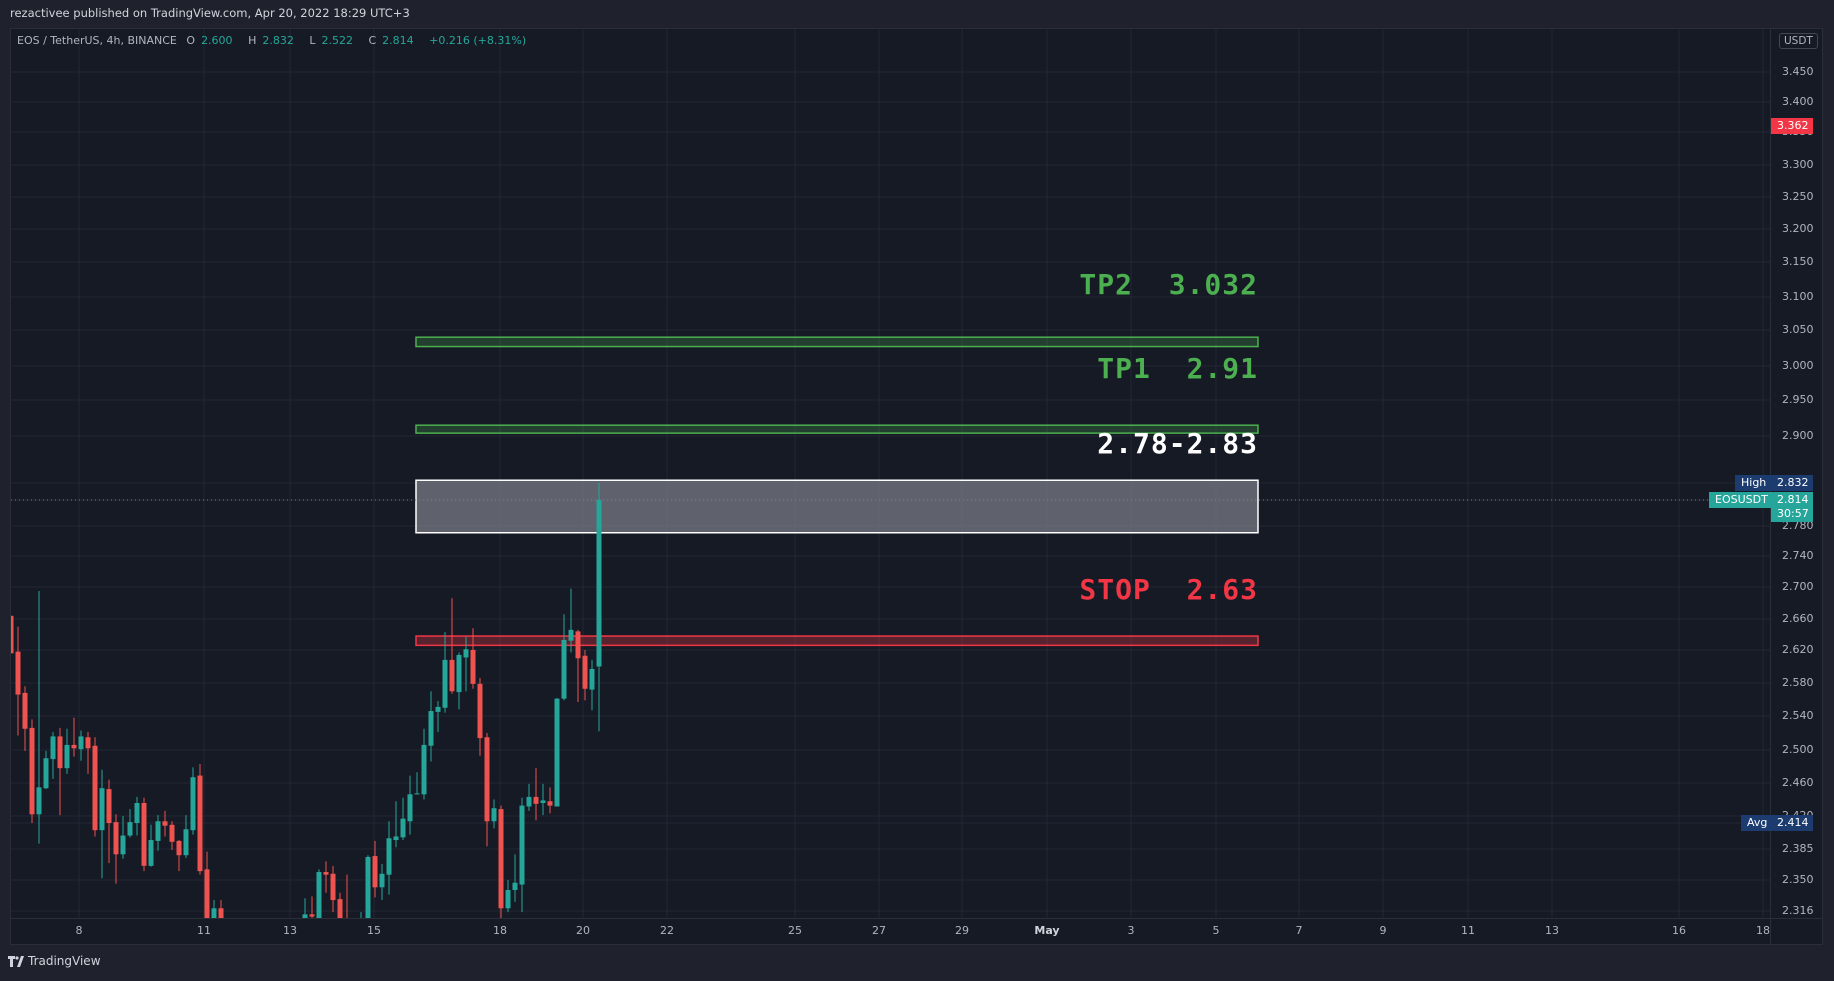 The width and height of the screenshot is (1834, 981). I want to click on currency-button: USDT, so click(1798, 41).